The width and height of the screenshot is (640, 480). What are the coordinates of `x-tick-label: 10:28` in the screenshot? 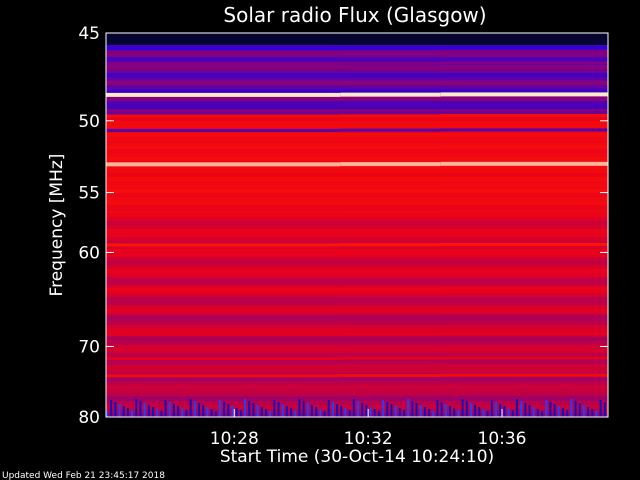 It's located at (234, 439).